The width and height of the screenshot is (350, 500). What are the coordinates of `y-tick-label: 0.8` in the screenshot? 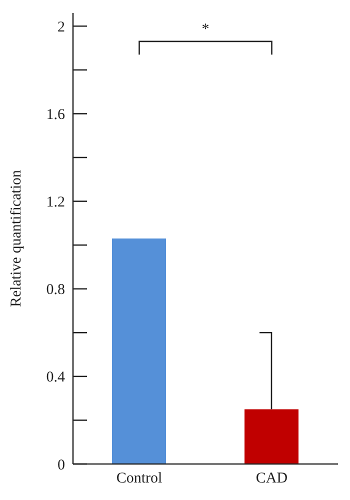 It's located at (55, 290).